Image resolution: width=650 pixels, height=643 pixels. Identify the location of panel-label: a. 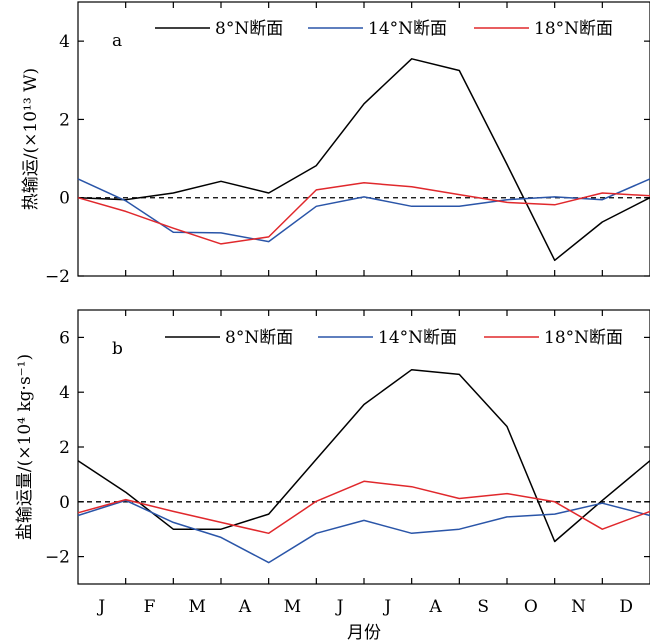
(117, 41).